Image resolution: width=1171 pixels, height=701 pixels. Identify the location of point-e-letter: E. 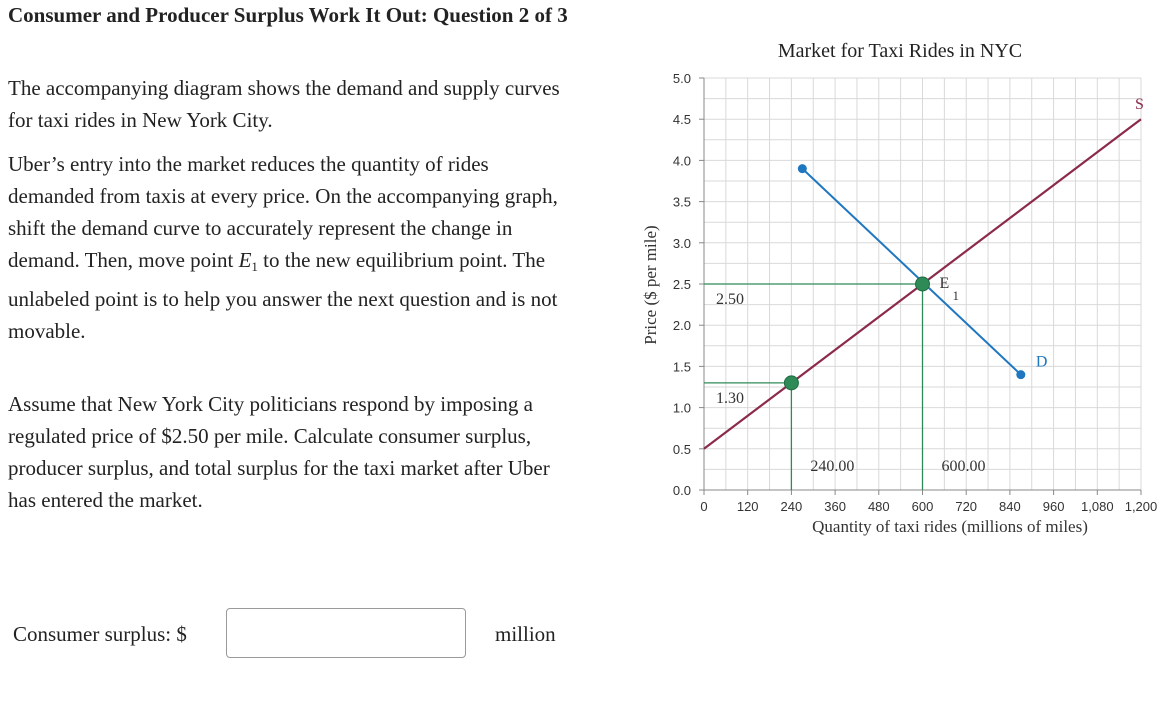
(245, 260).